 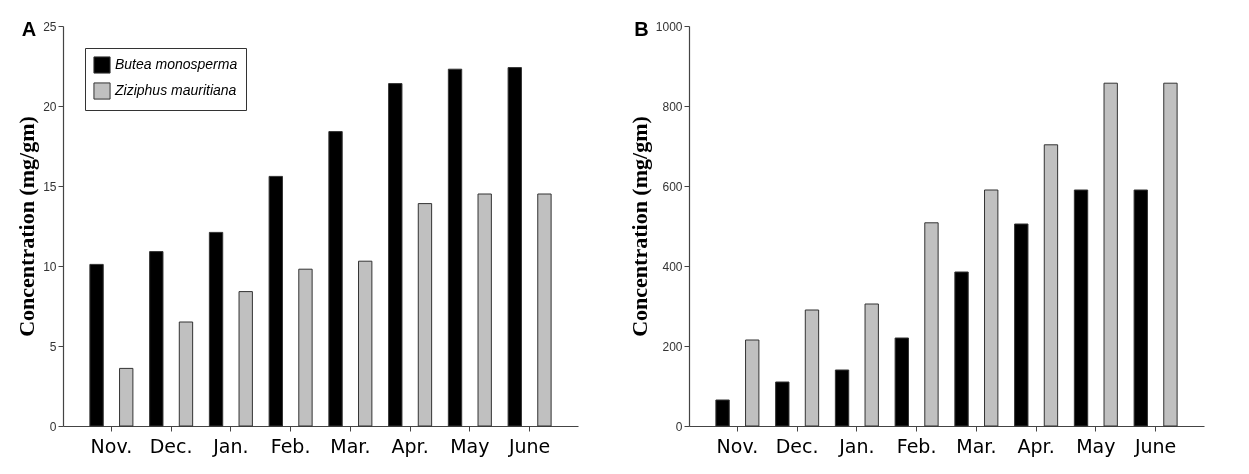 I want to click on legend-label: Ziziphus mauritiana, so click(x=175, y=90).